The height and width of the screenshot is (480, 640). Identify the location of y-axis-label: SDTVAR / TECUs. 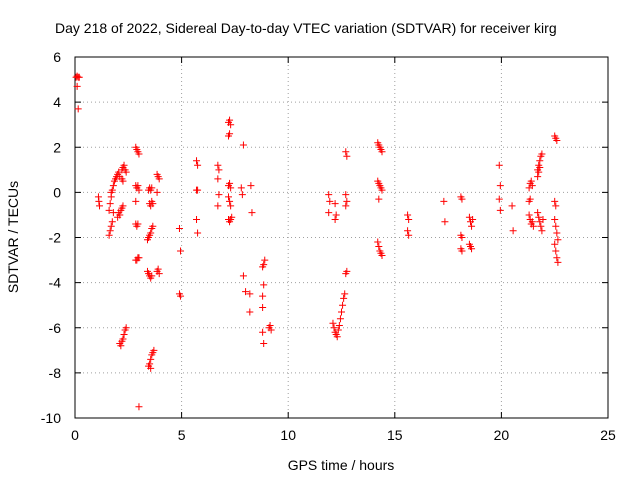
(13, 237).